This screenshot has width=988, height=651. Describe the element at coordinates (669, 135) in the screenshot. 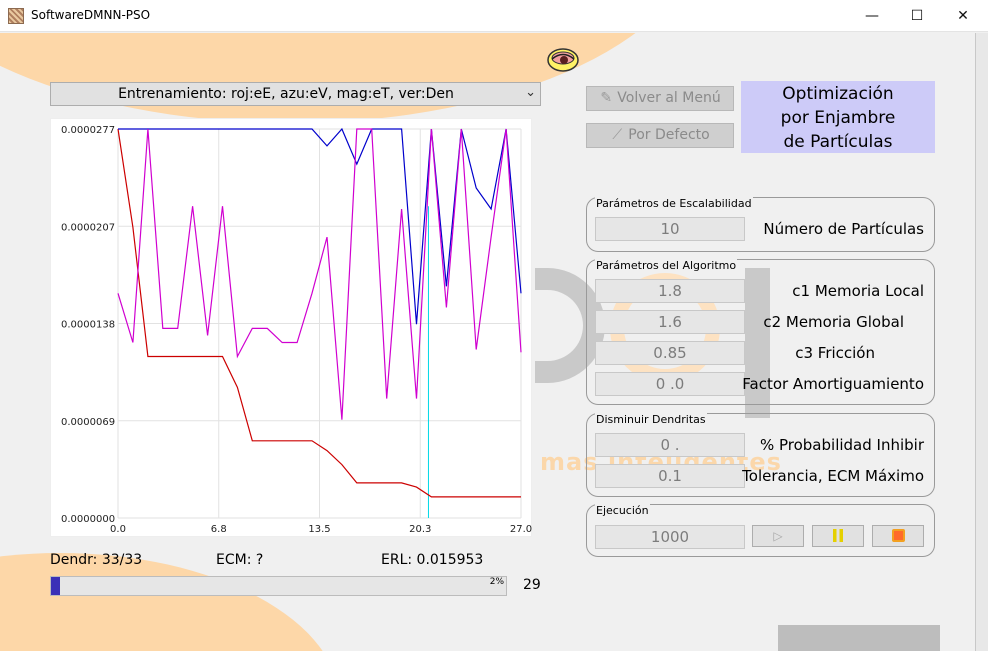

I see `defaults-label: Por Defecto` at that location.